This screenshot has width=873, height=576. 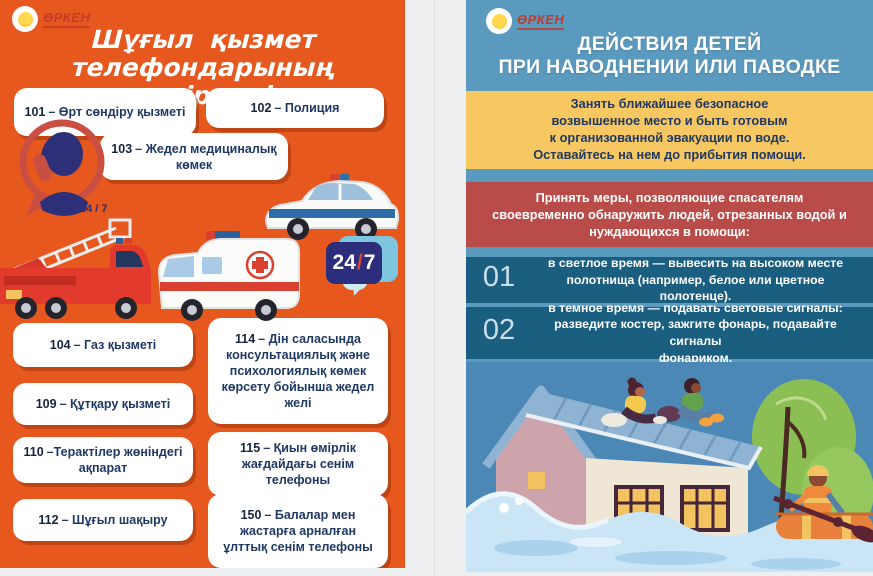 What do you see at coordinates (354, 263) in the screenshot?
I see `badge-plate: 24/7` at bounding box center [354, 263].